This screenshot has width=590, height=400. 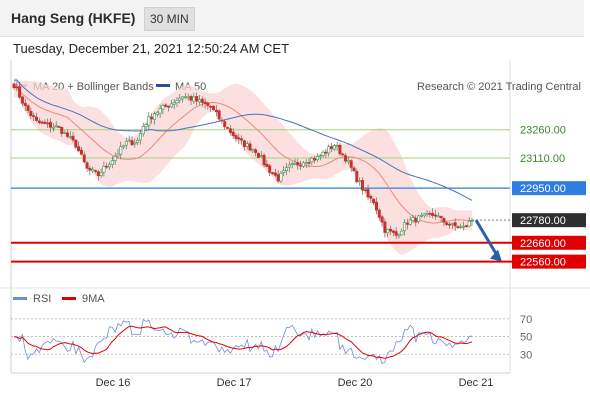 What do you see at coordinates (499, 87) in the screenshot?
I see `copyright-label: Research © 2021 Trading Central` at bounding box center [499, 87].